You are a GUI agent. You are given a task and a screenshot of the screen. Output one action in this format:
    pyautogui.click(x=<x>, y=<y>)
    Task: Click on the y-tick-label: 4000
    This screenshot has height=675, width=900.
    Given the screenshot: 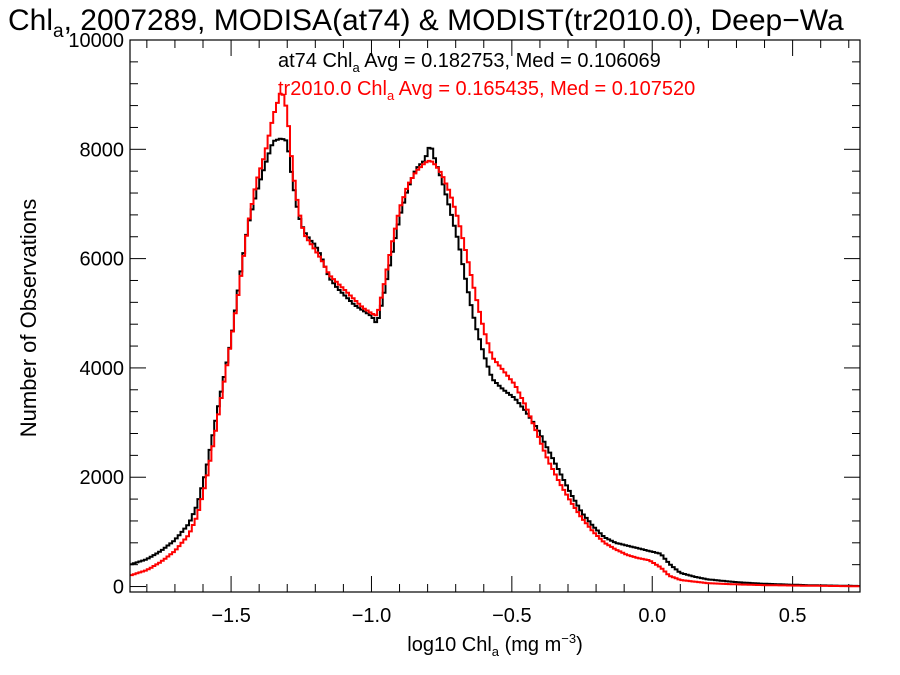 What is the action you would take?
    pyautogui.click(x=102, y=369)
    